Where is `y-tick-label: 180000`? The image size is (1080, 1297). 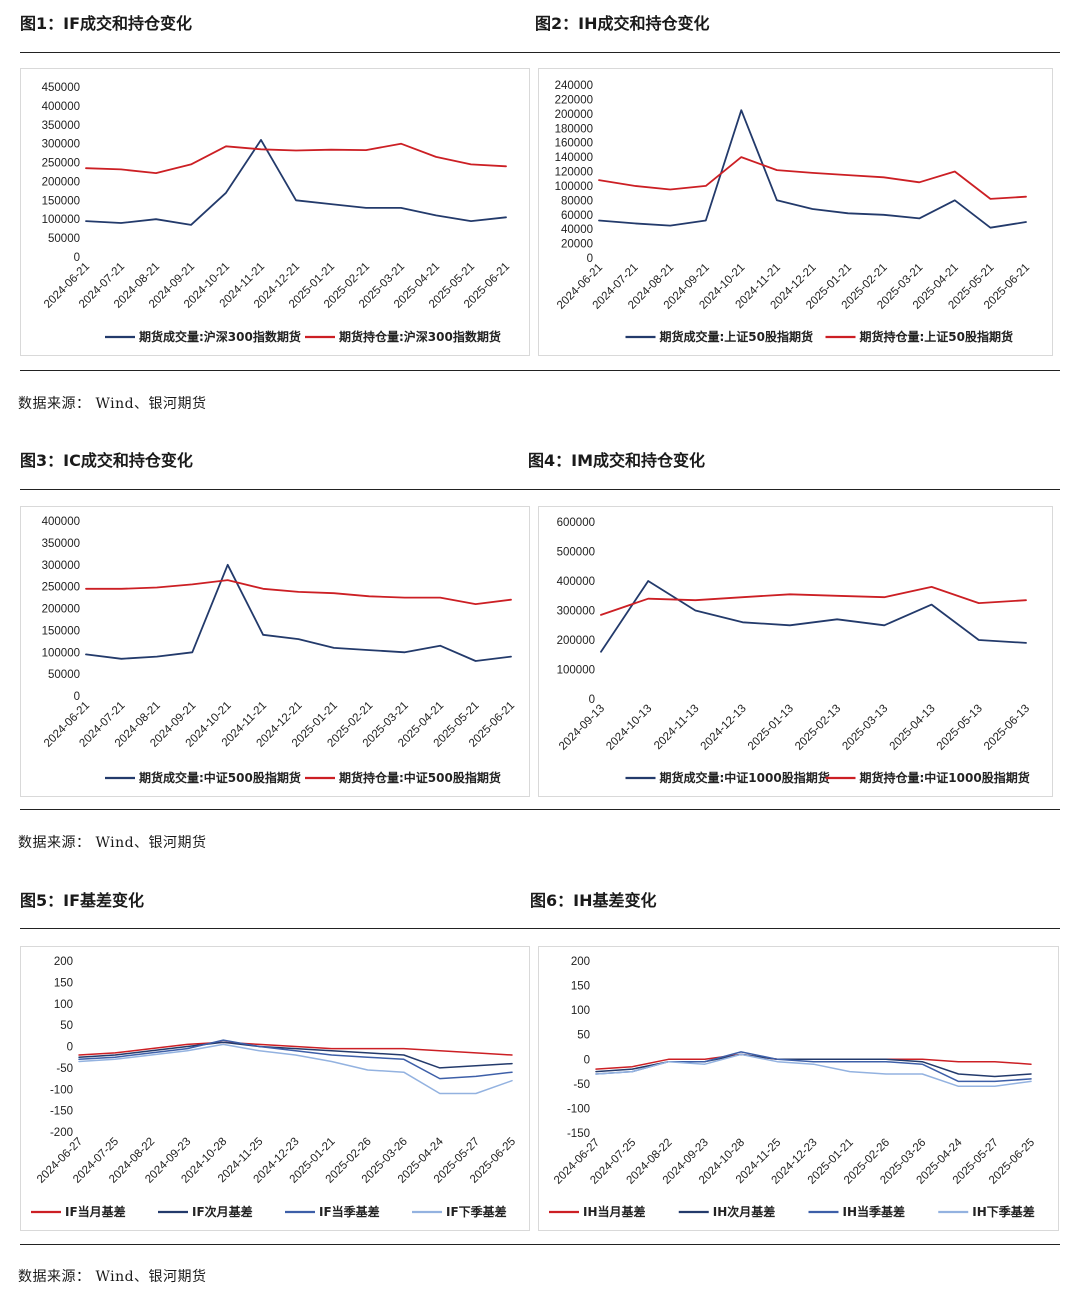
y-tick-label: 180000 is located at coordinates (574, 129).